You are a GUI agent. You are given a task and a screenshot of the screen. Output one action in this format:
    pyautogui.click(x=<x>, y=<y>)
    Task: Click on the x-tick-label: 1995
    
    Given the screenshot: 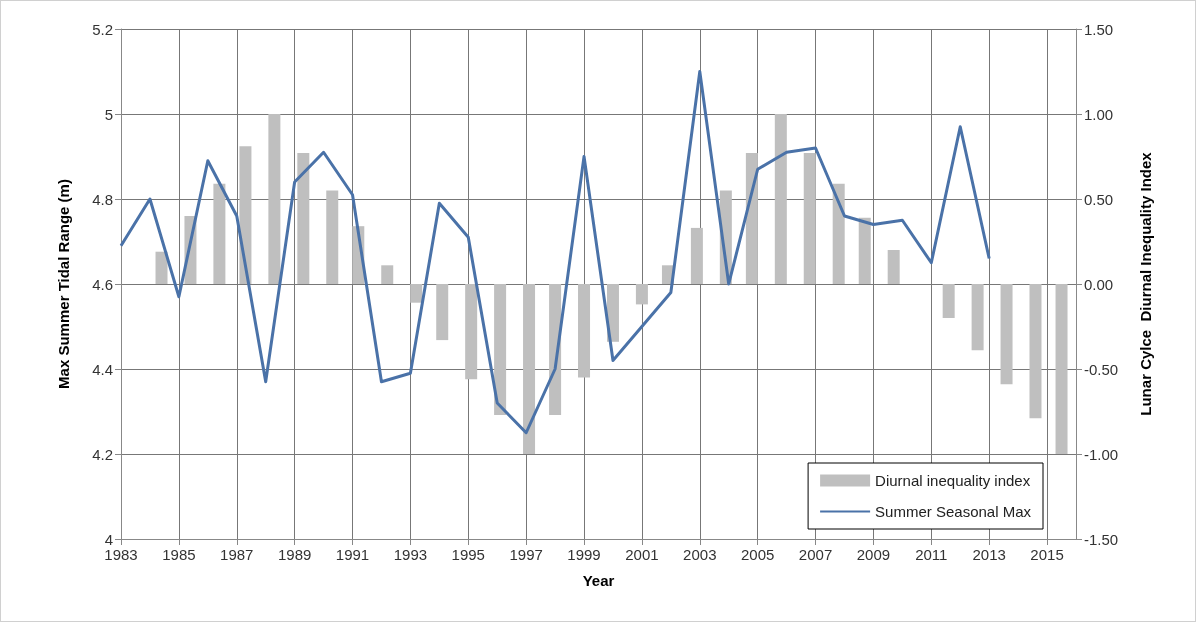 What is the action you would take?
    pyautogui.click(x=468, y=554)
    